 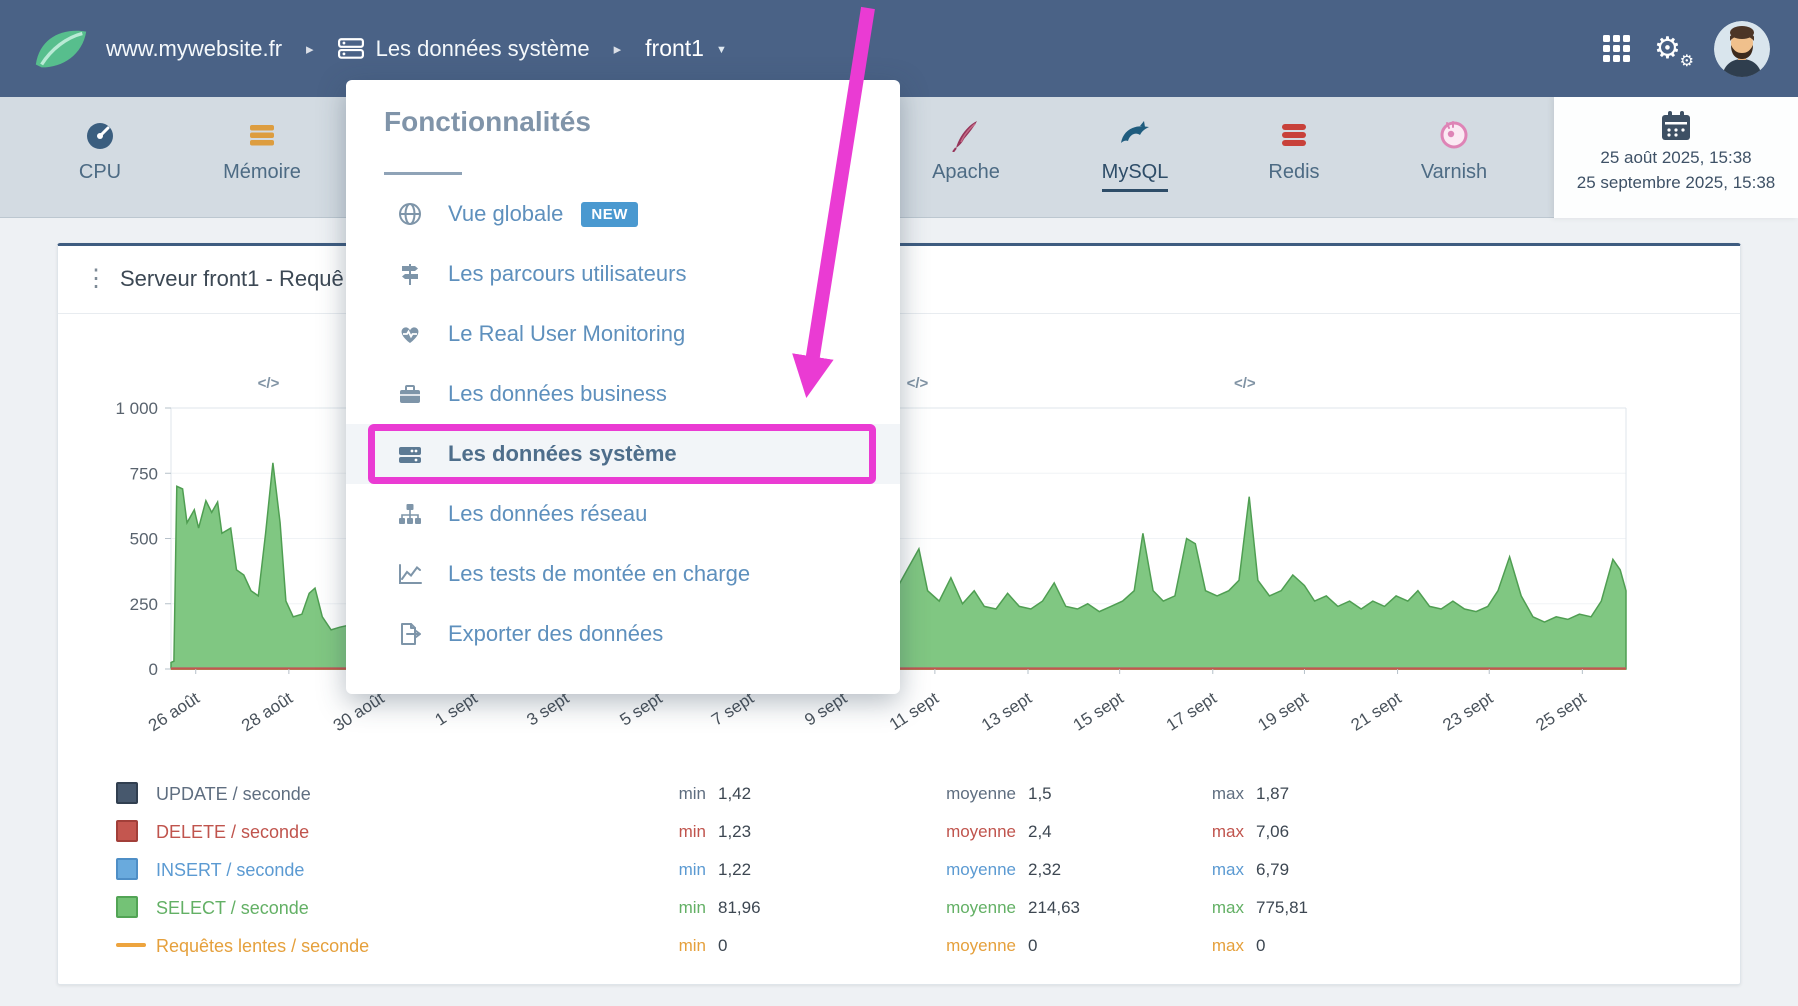 What do you see at coordinates (1294, 172) in the screenshot?
I see `tab-label: Redis` at bounding box center [1294, 172].